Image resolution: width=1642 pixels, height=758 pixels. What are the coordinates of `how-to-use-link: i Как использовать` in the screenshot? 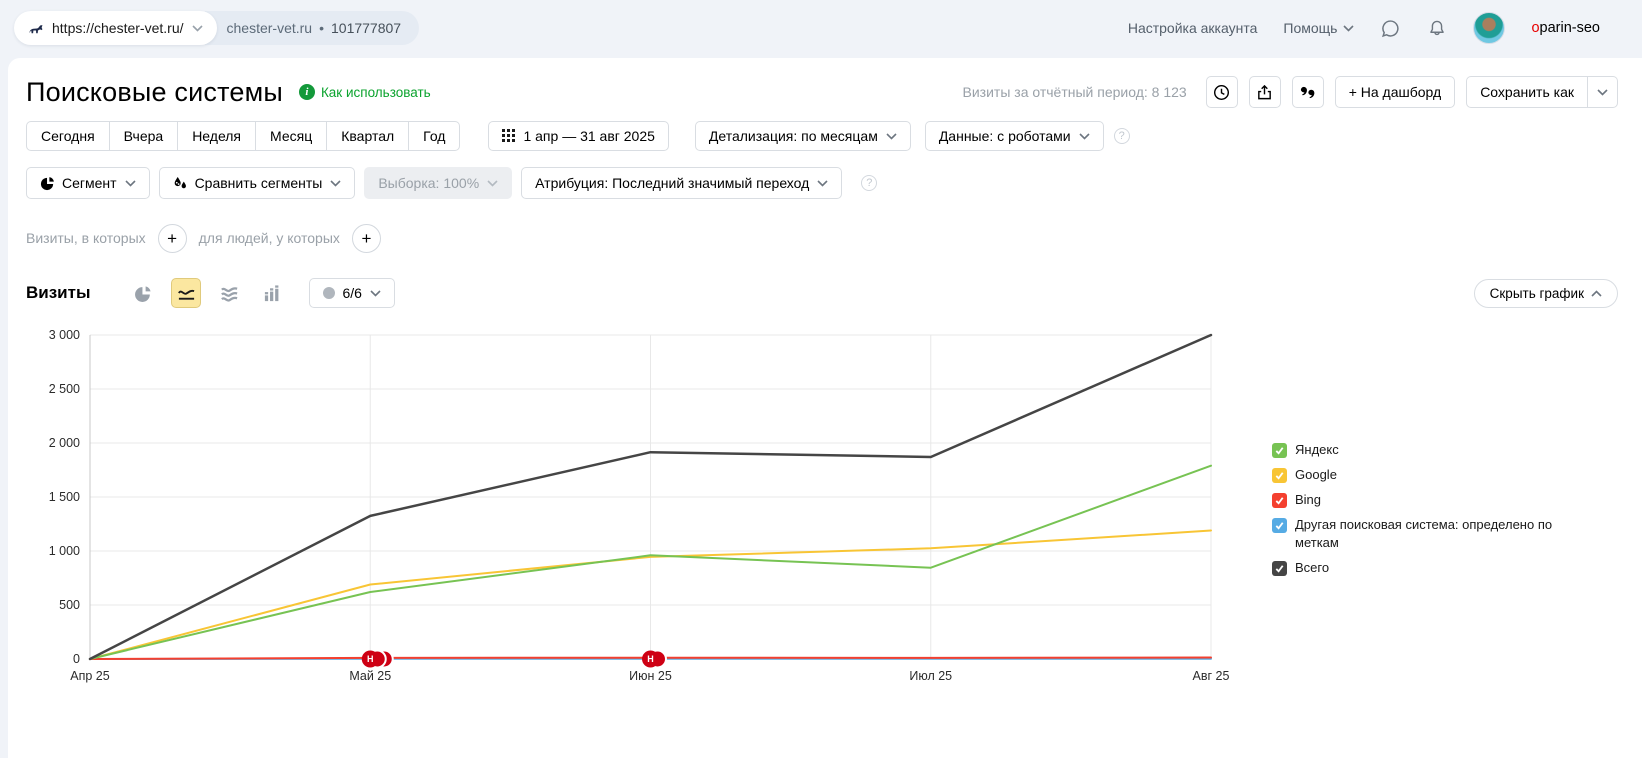 It's located at (364, 92).